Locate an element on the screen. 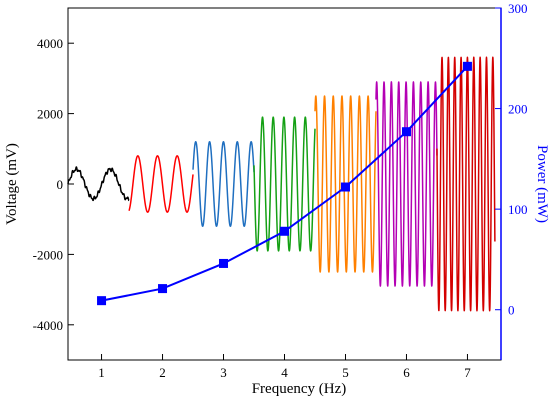 The image size is (550, 401). y-axis-label: Voltage (mV) is located at coordinates (12, 184).